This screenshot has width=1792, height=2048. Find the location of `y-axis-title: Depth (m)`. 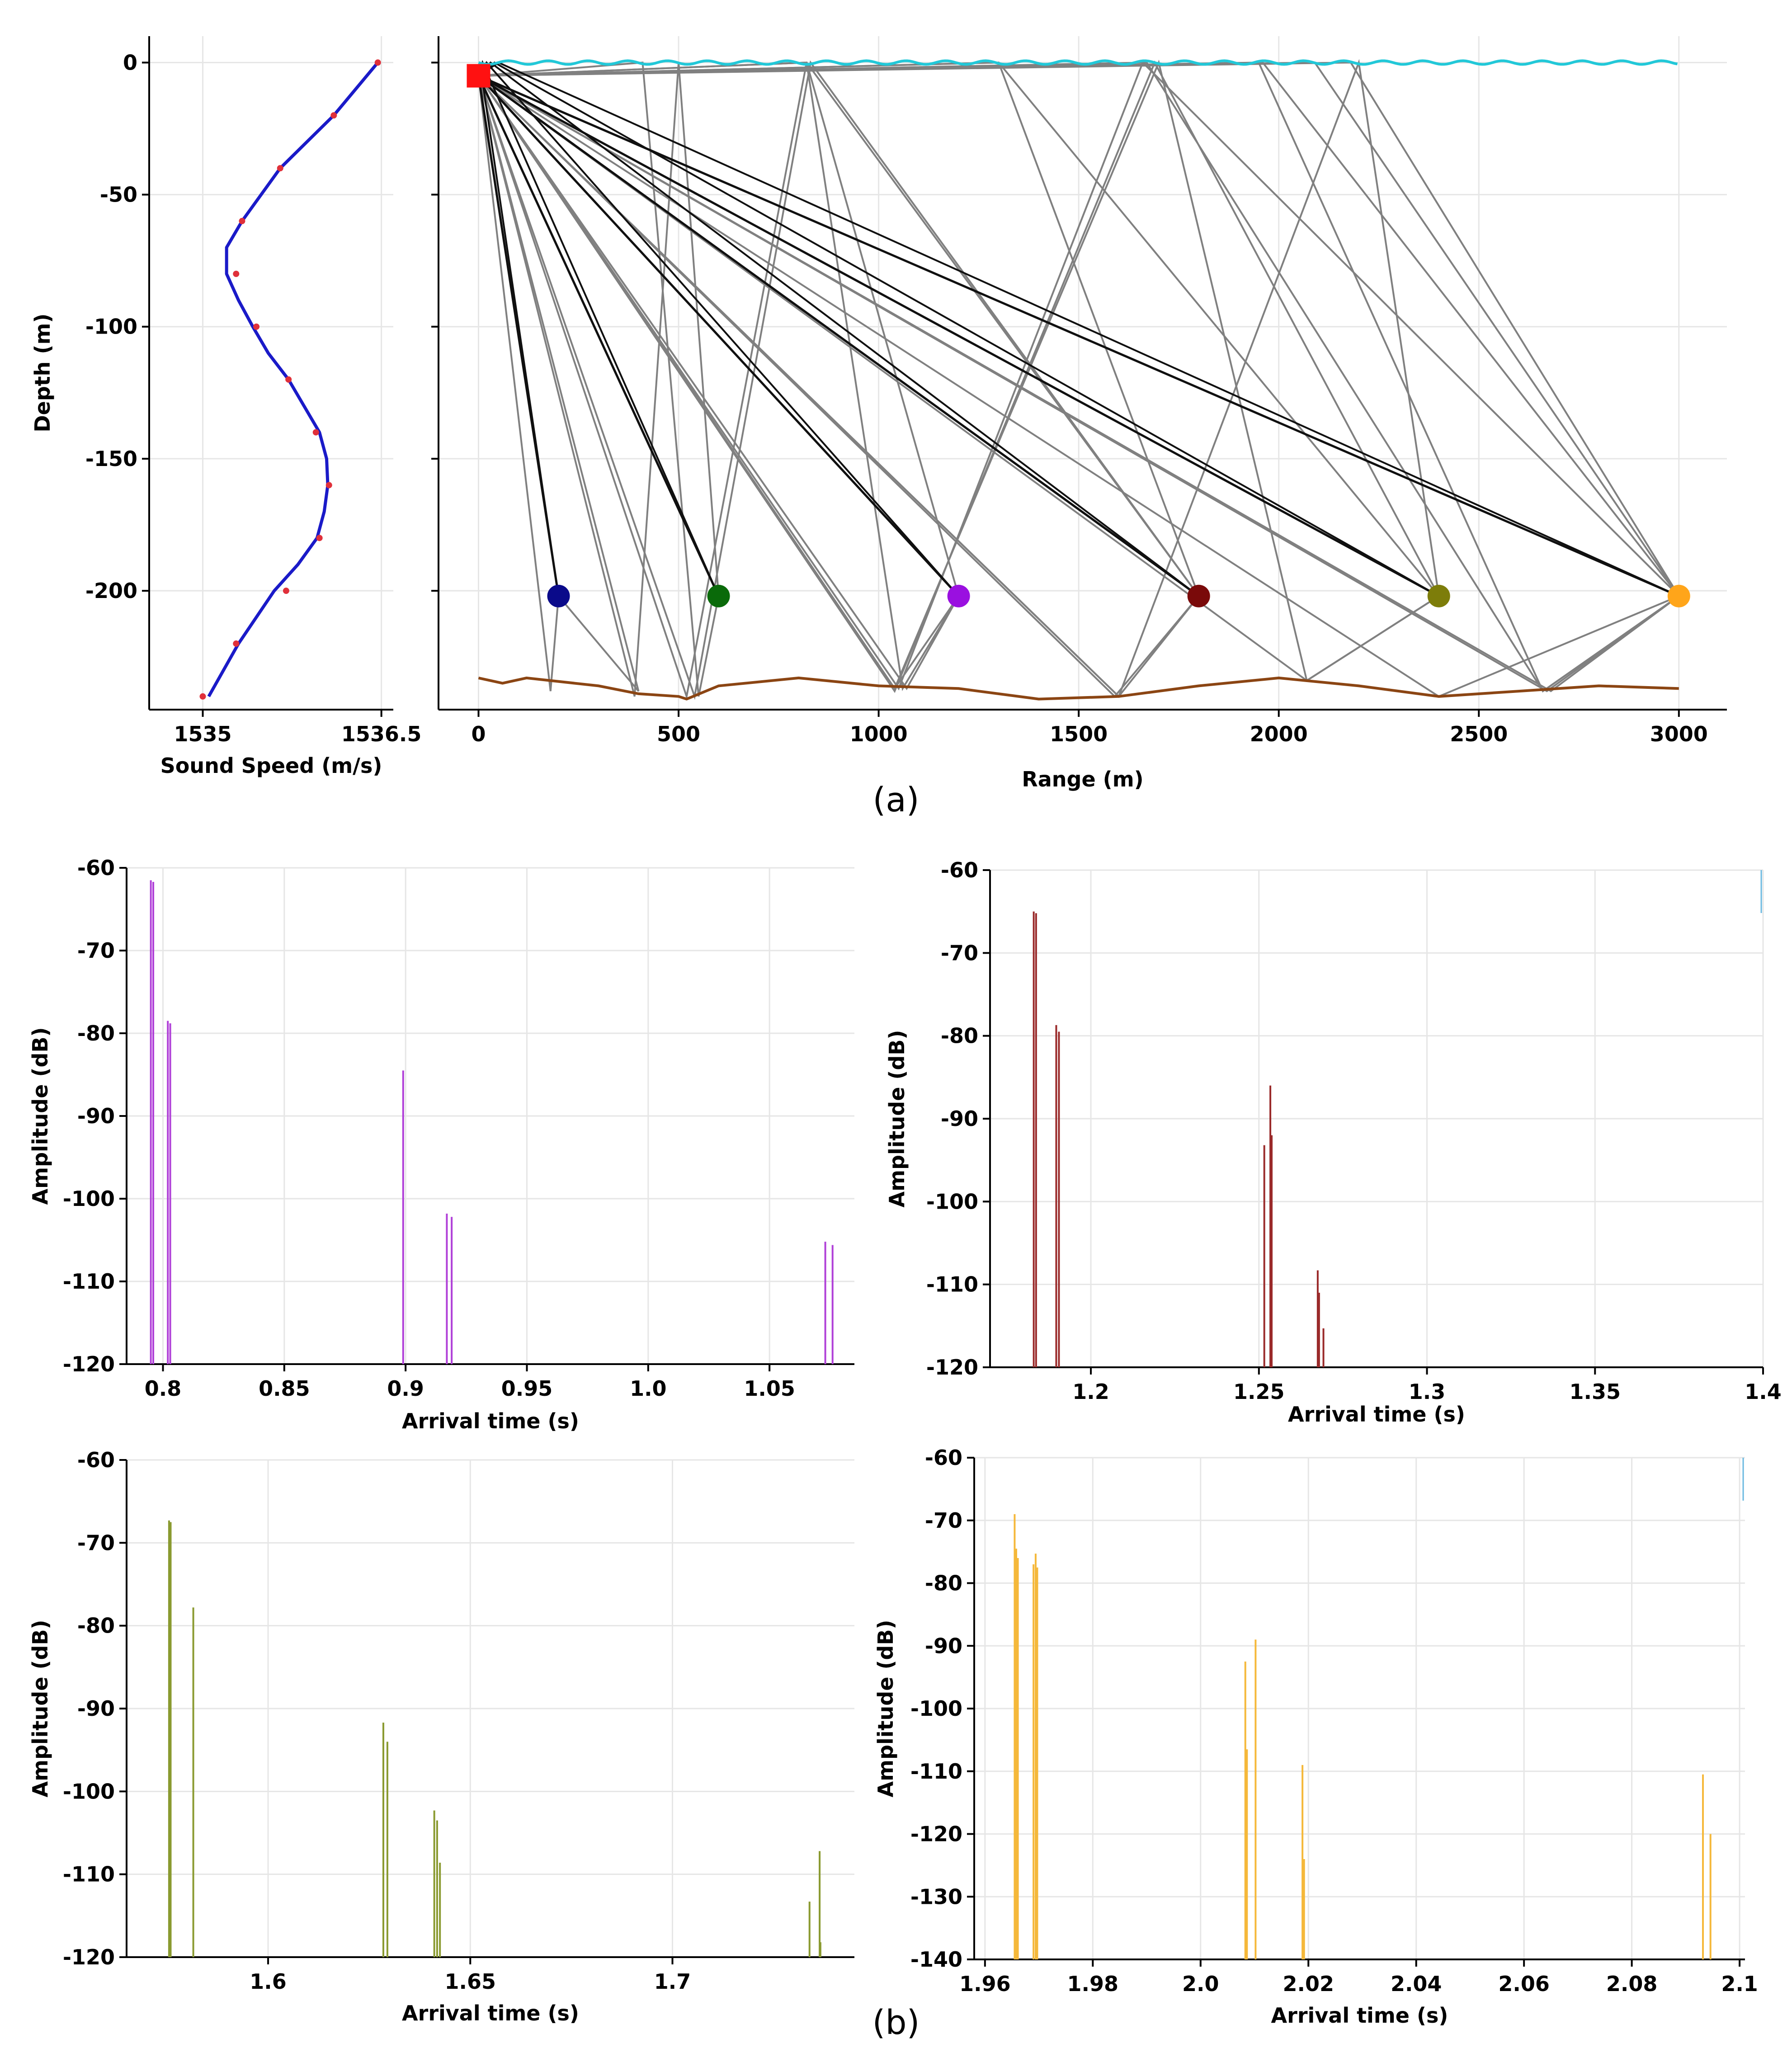

y-axis-title: Depth (m) is located at coordinates (42, 372).